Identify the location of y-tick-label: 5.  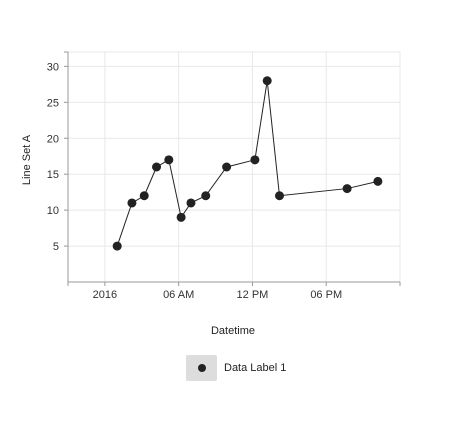
(56, 247).